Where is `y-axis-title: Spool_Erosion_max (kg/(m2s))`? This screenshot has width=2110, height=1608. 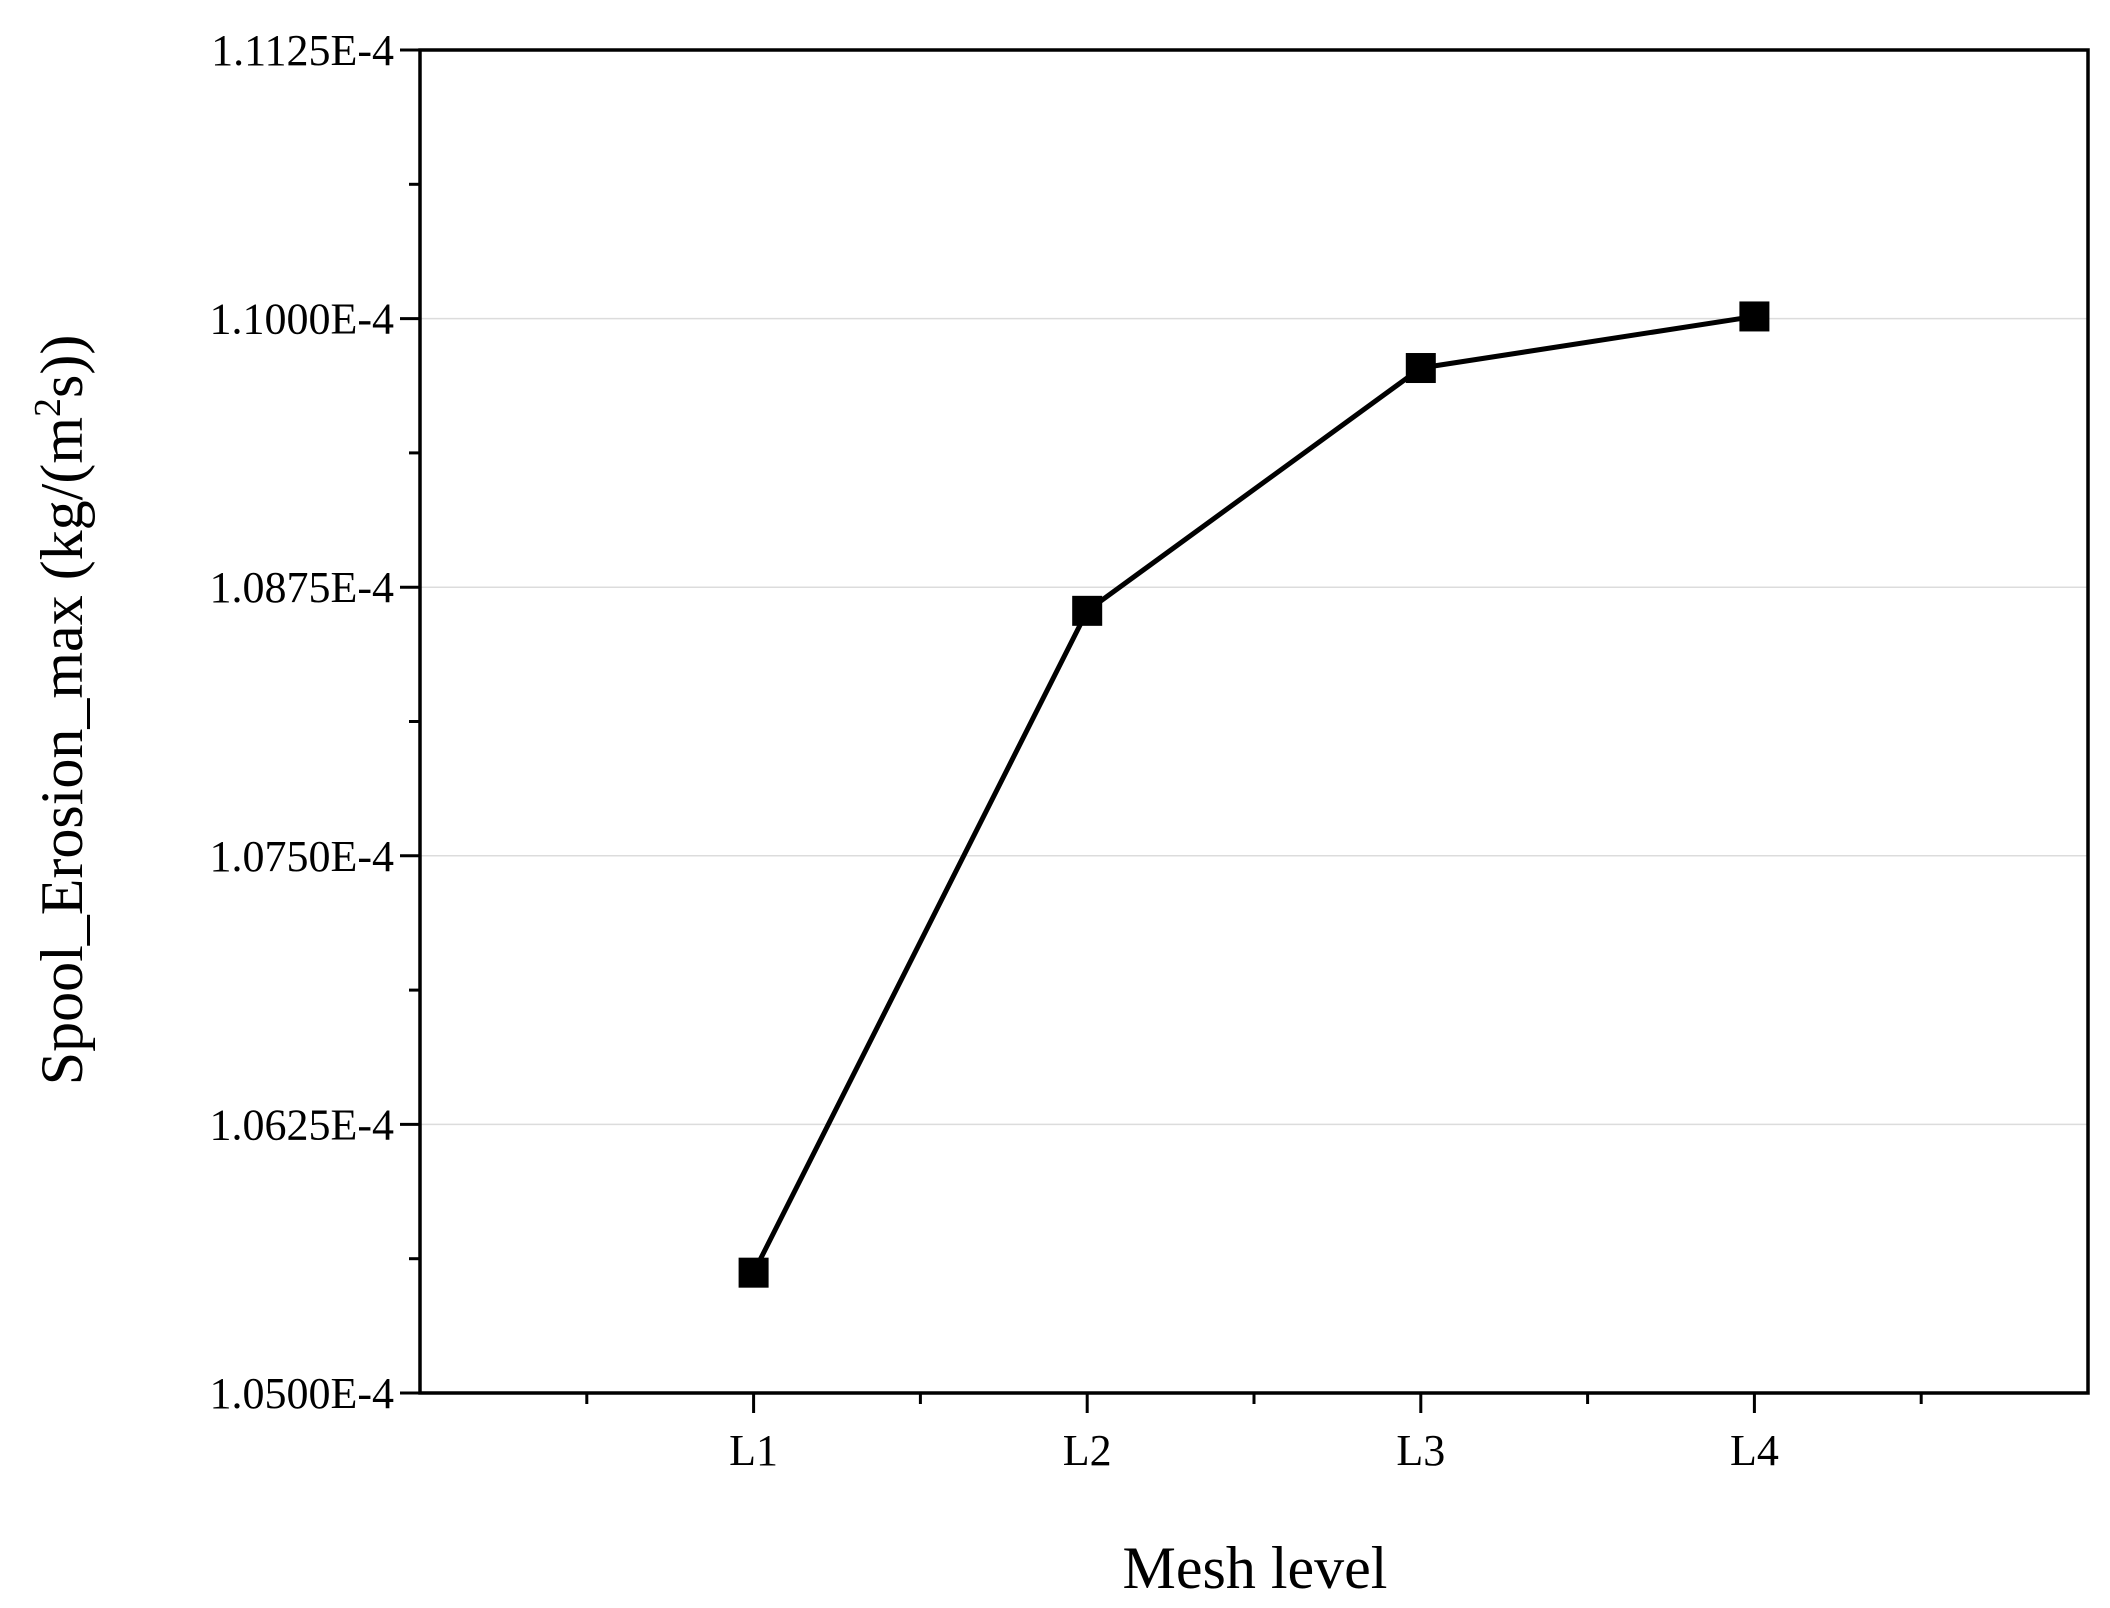 y-axis-title: Spool_Erosion_max (kg/(m2s)) is located at coordinates (61, 710).